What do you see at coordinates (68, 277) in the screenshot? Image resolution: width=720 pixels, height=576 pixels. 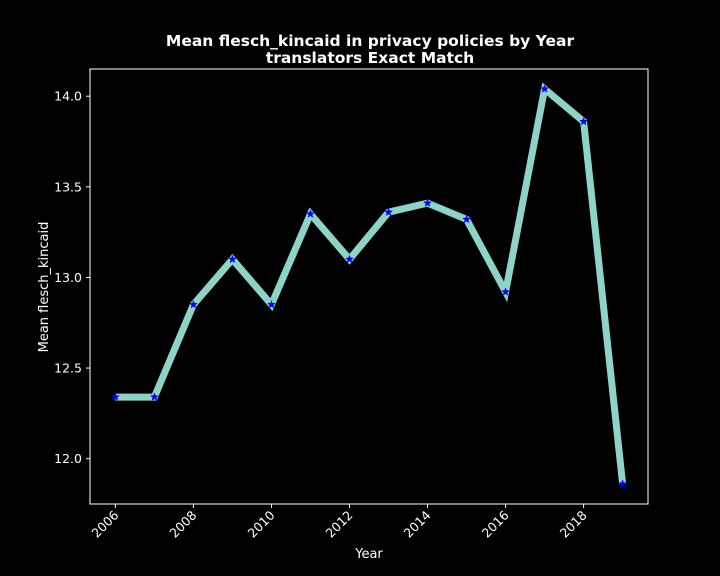 I see `y-tick-label: 13.0` at bounding box center [68, 277].